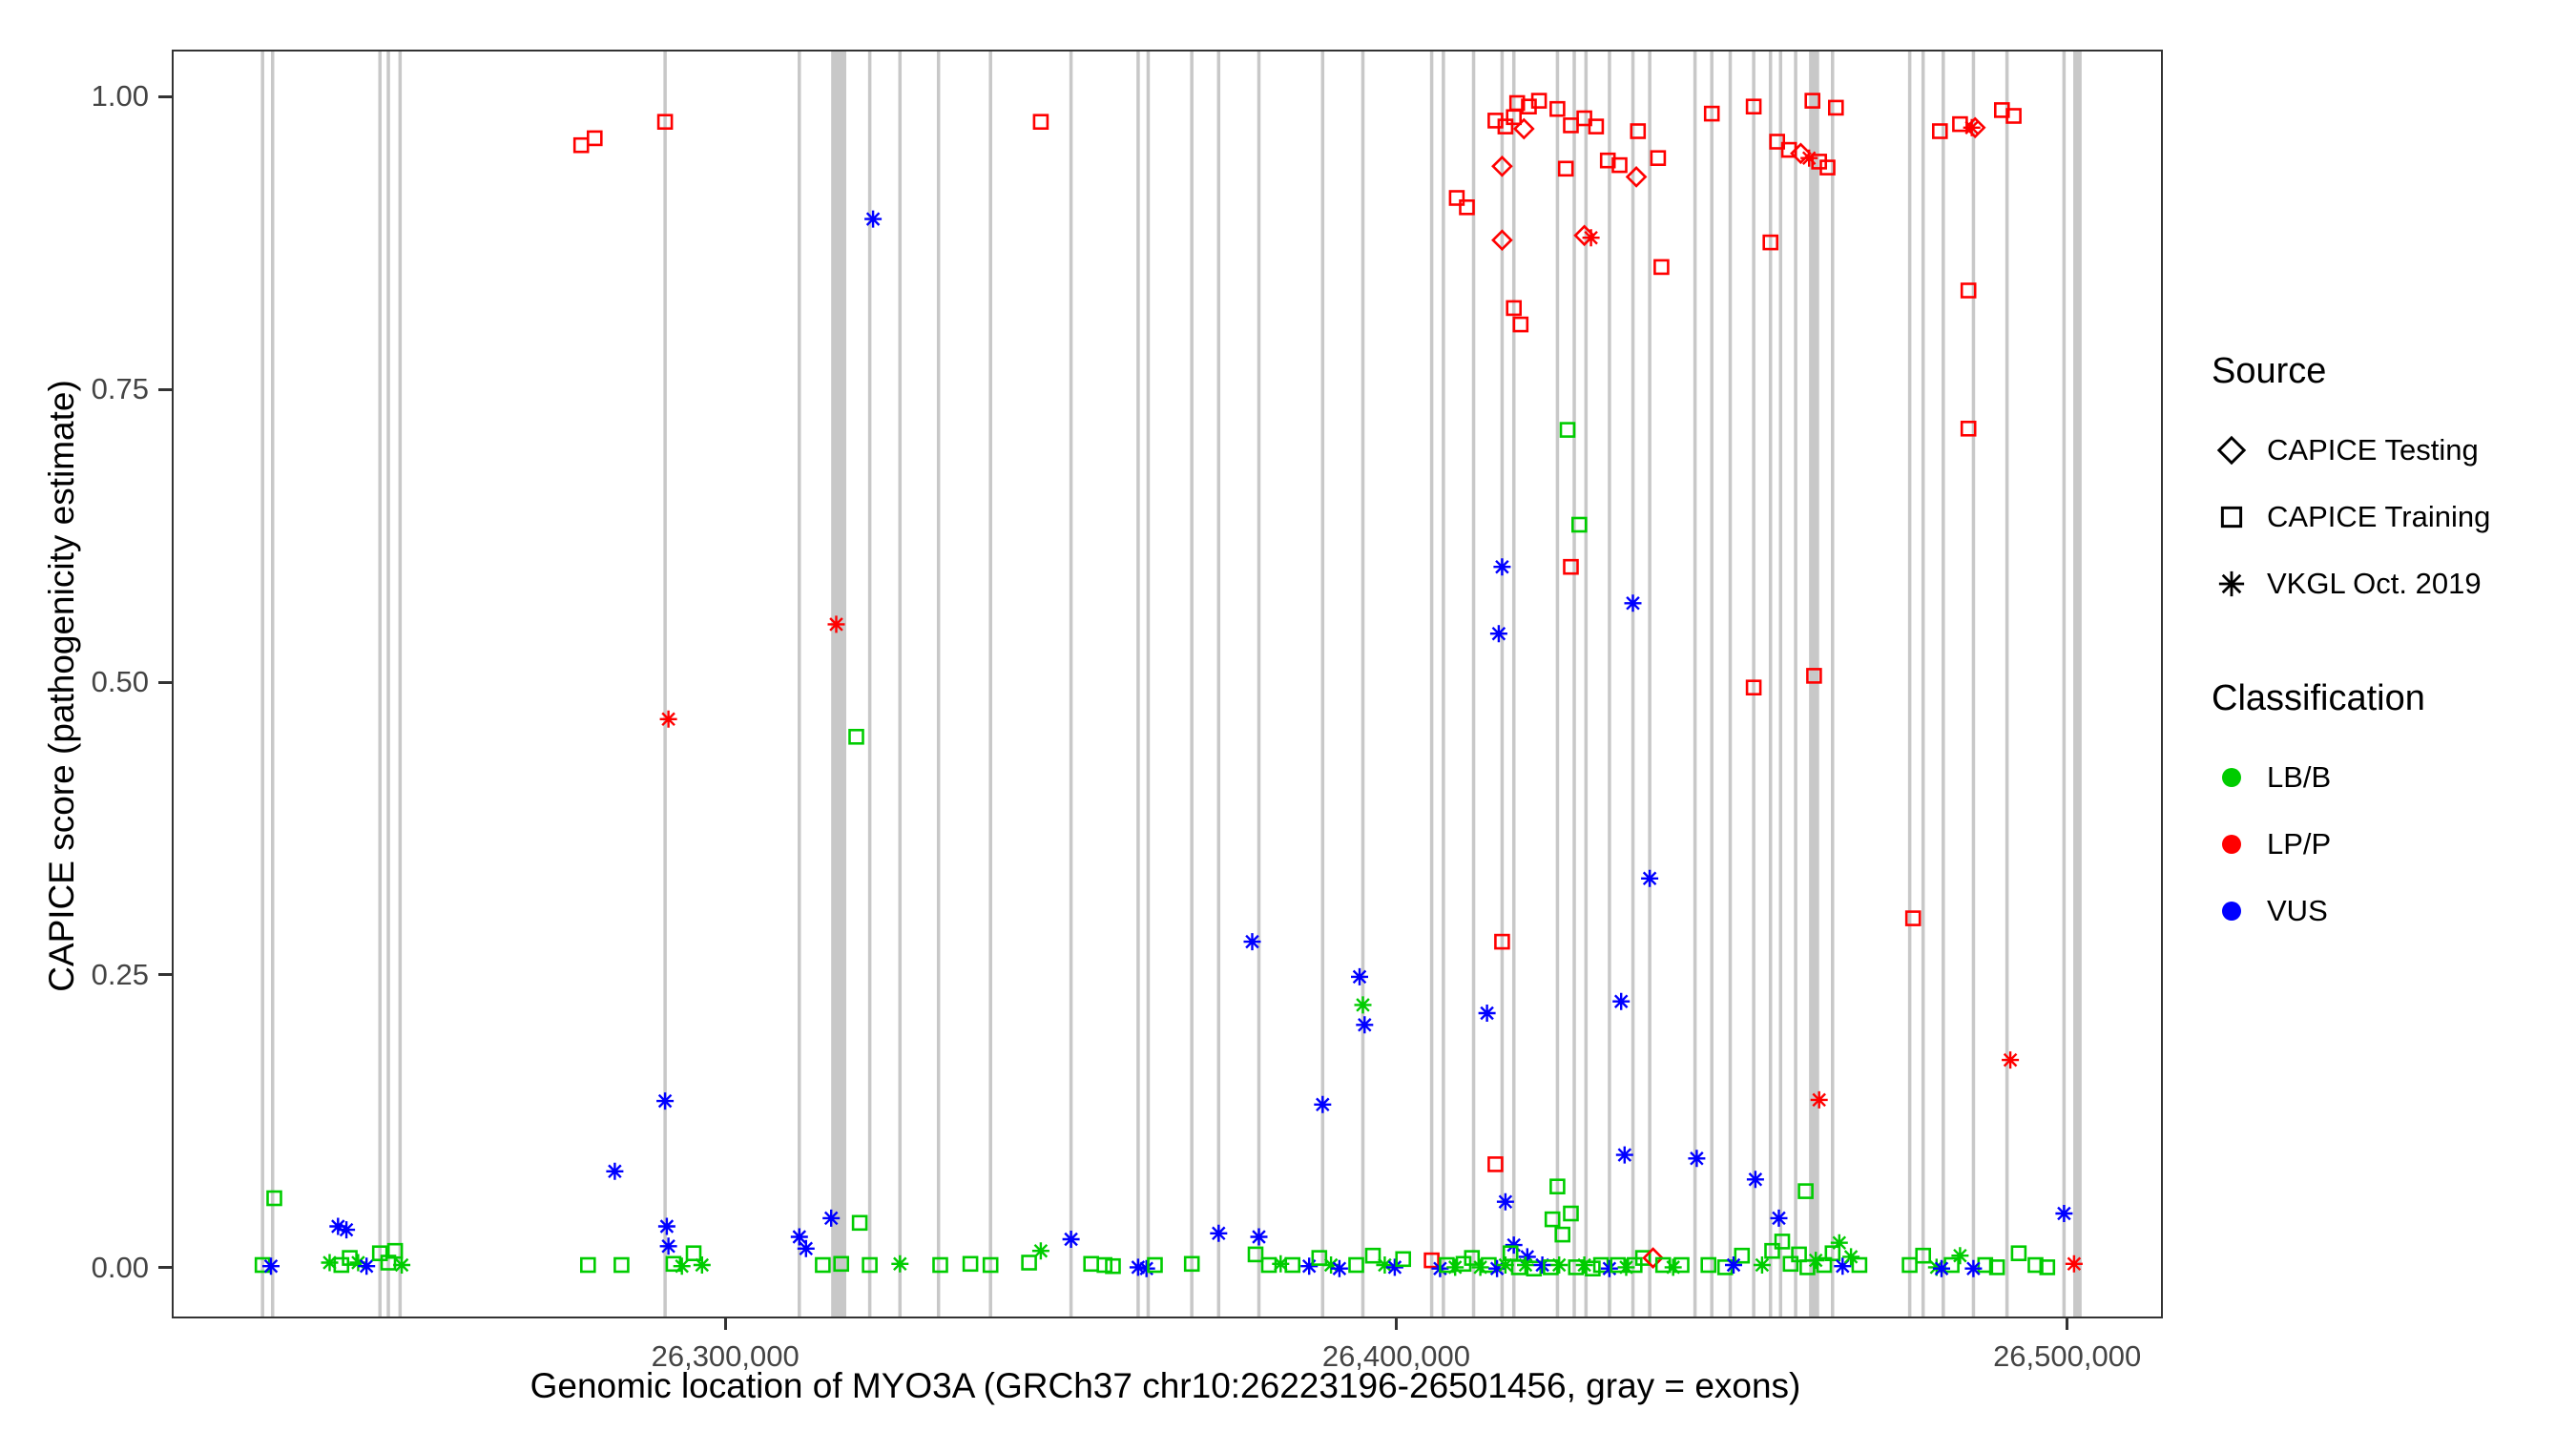 This screenshot has height=1431, width=2576. What do you see at coordinates (2269, 371) in the screenshot?
I see `legend-source-title: Source` at bounding box center [2269, 371].